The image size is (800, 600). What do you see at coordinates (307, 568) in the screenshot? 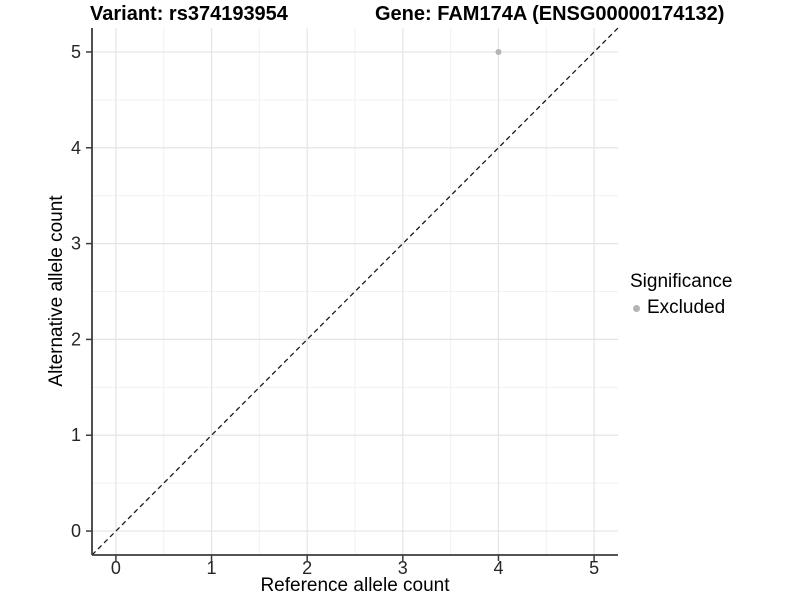
I see `x-tick-label: 2` at bounding box center [307, 568].